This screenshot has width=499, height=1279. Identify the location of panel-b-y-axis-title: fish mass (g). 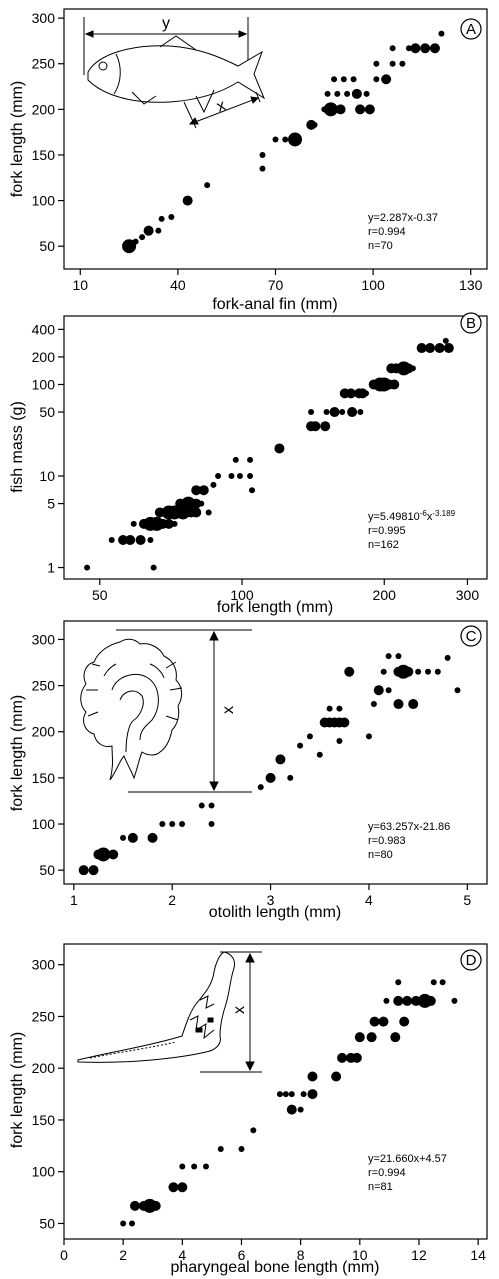
(17, 447).